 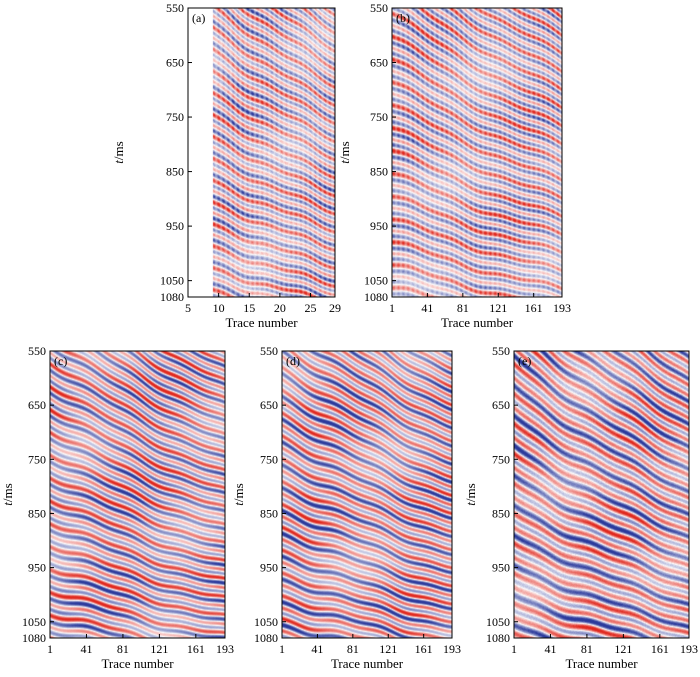 I want to click on seismic-image-c, so click(x=137, y=494).